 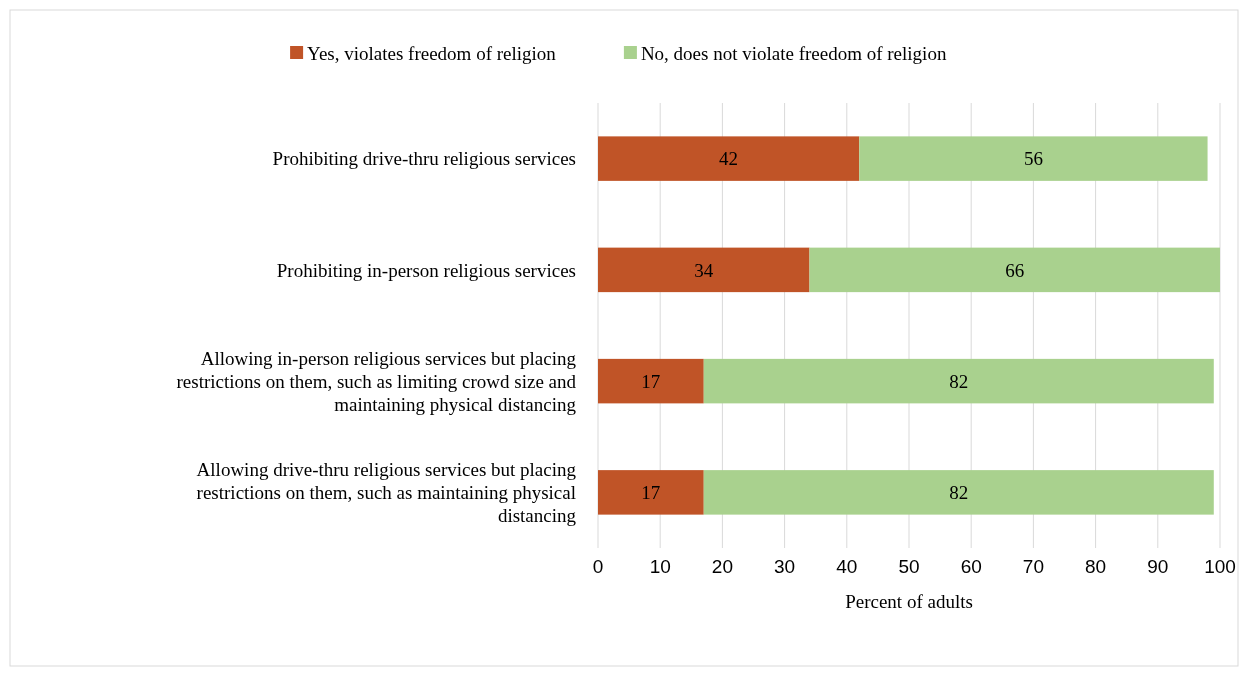 What do you see at coordinates (660, 566) in the screenshot?
I see `x-tick-label: 10` at bounding box center [660, 566].